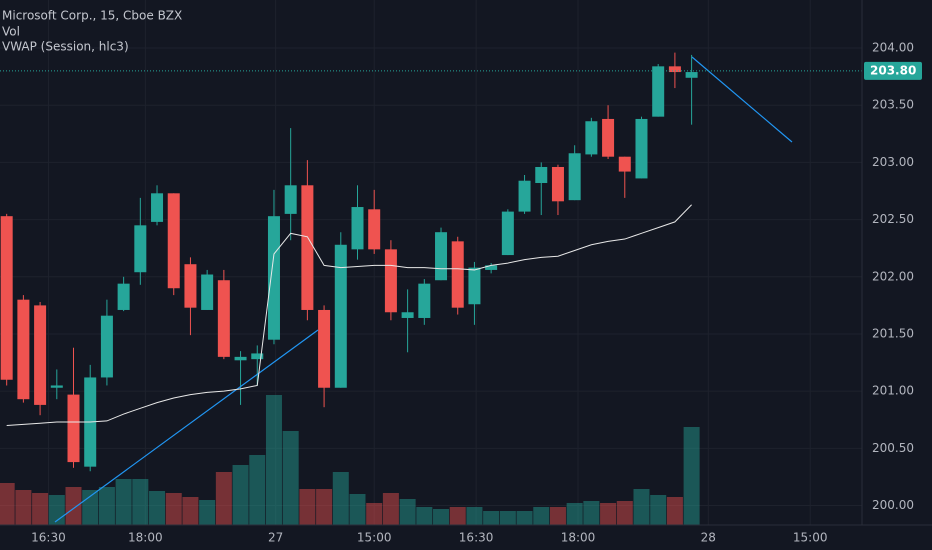 The image size is (932, 550). Describe the element at coordinates (893, 105) in the screenshot. I see `y-tick-label: 203.50` at that location.